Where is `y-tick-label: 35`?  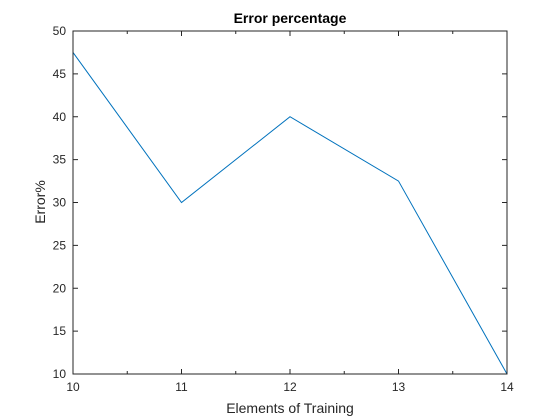
y-tick-label: 35 is located at coordinates (60, 160).